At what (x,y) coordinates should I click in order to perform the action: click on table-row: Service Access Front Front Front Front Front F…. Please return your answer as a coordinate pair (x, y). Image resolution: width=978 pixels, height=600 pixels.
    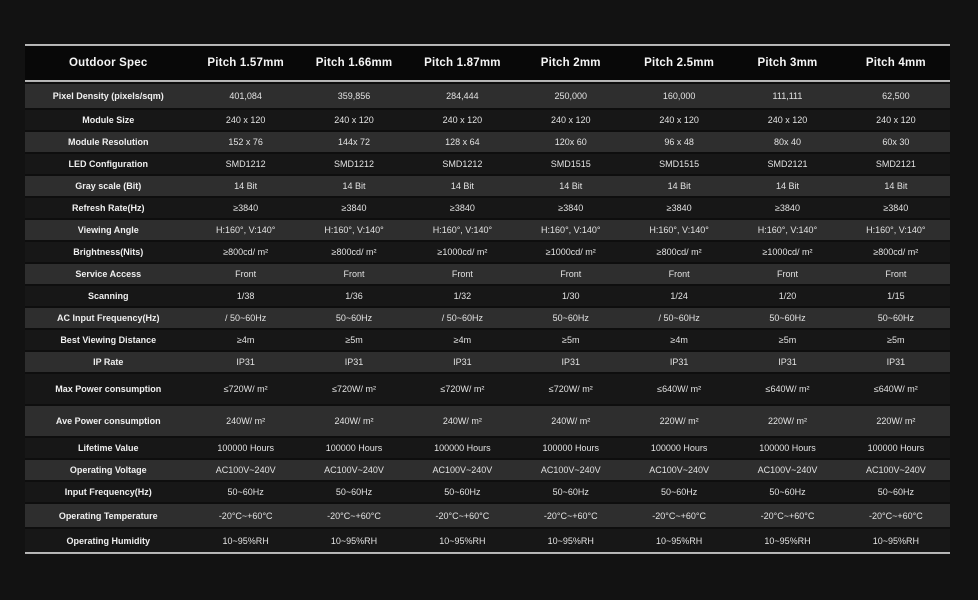
    Looking at the image, I should click on (487, 273).